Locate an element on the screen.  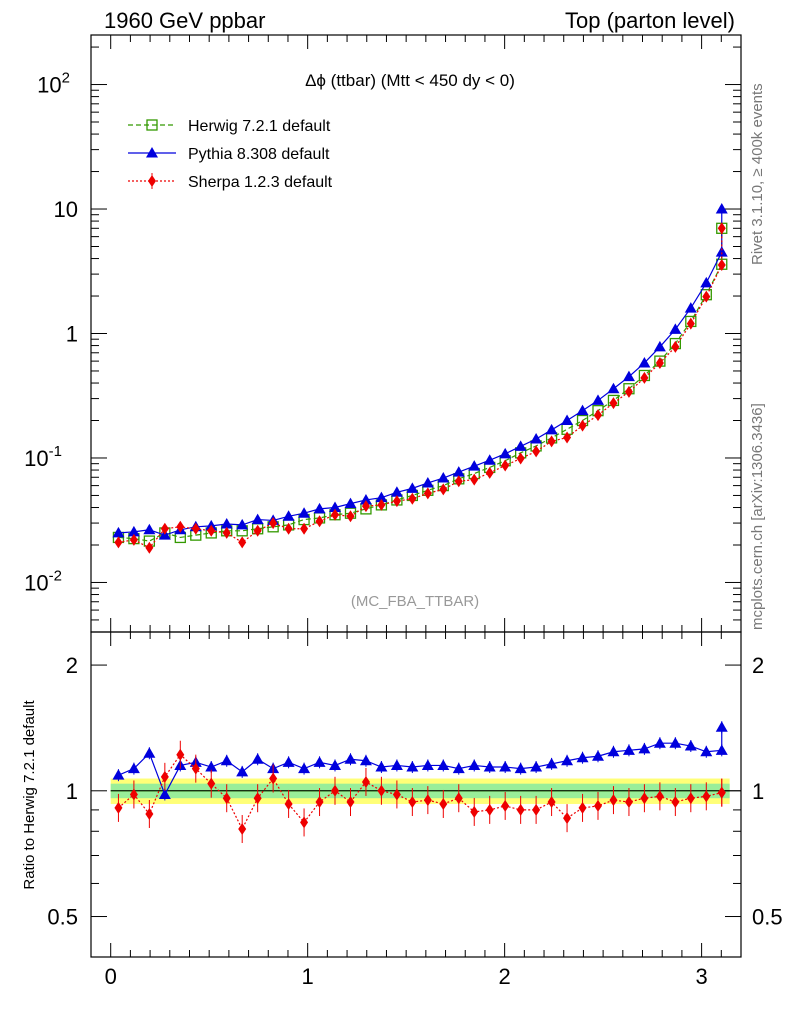
ratio-ylabel: Ratio to Herwig 7.2.1 default is located at coordinates (29, 795).